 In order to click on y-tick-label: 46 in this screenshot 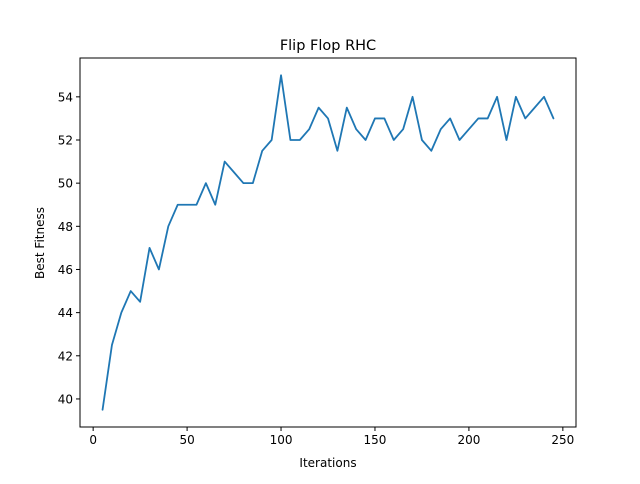, I will do `click(65, 270)`.